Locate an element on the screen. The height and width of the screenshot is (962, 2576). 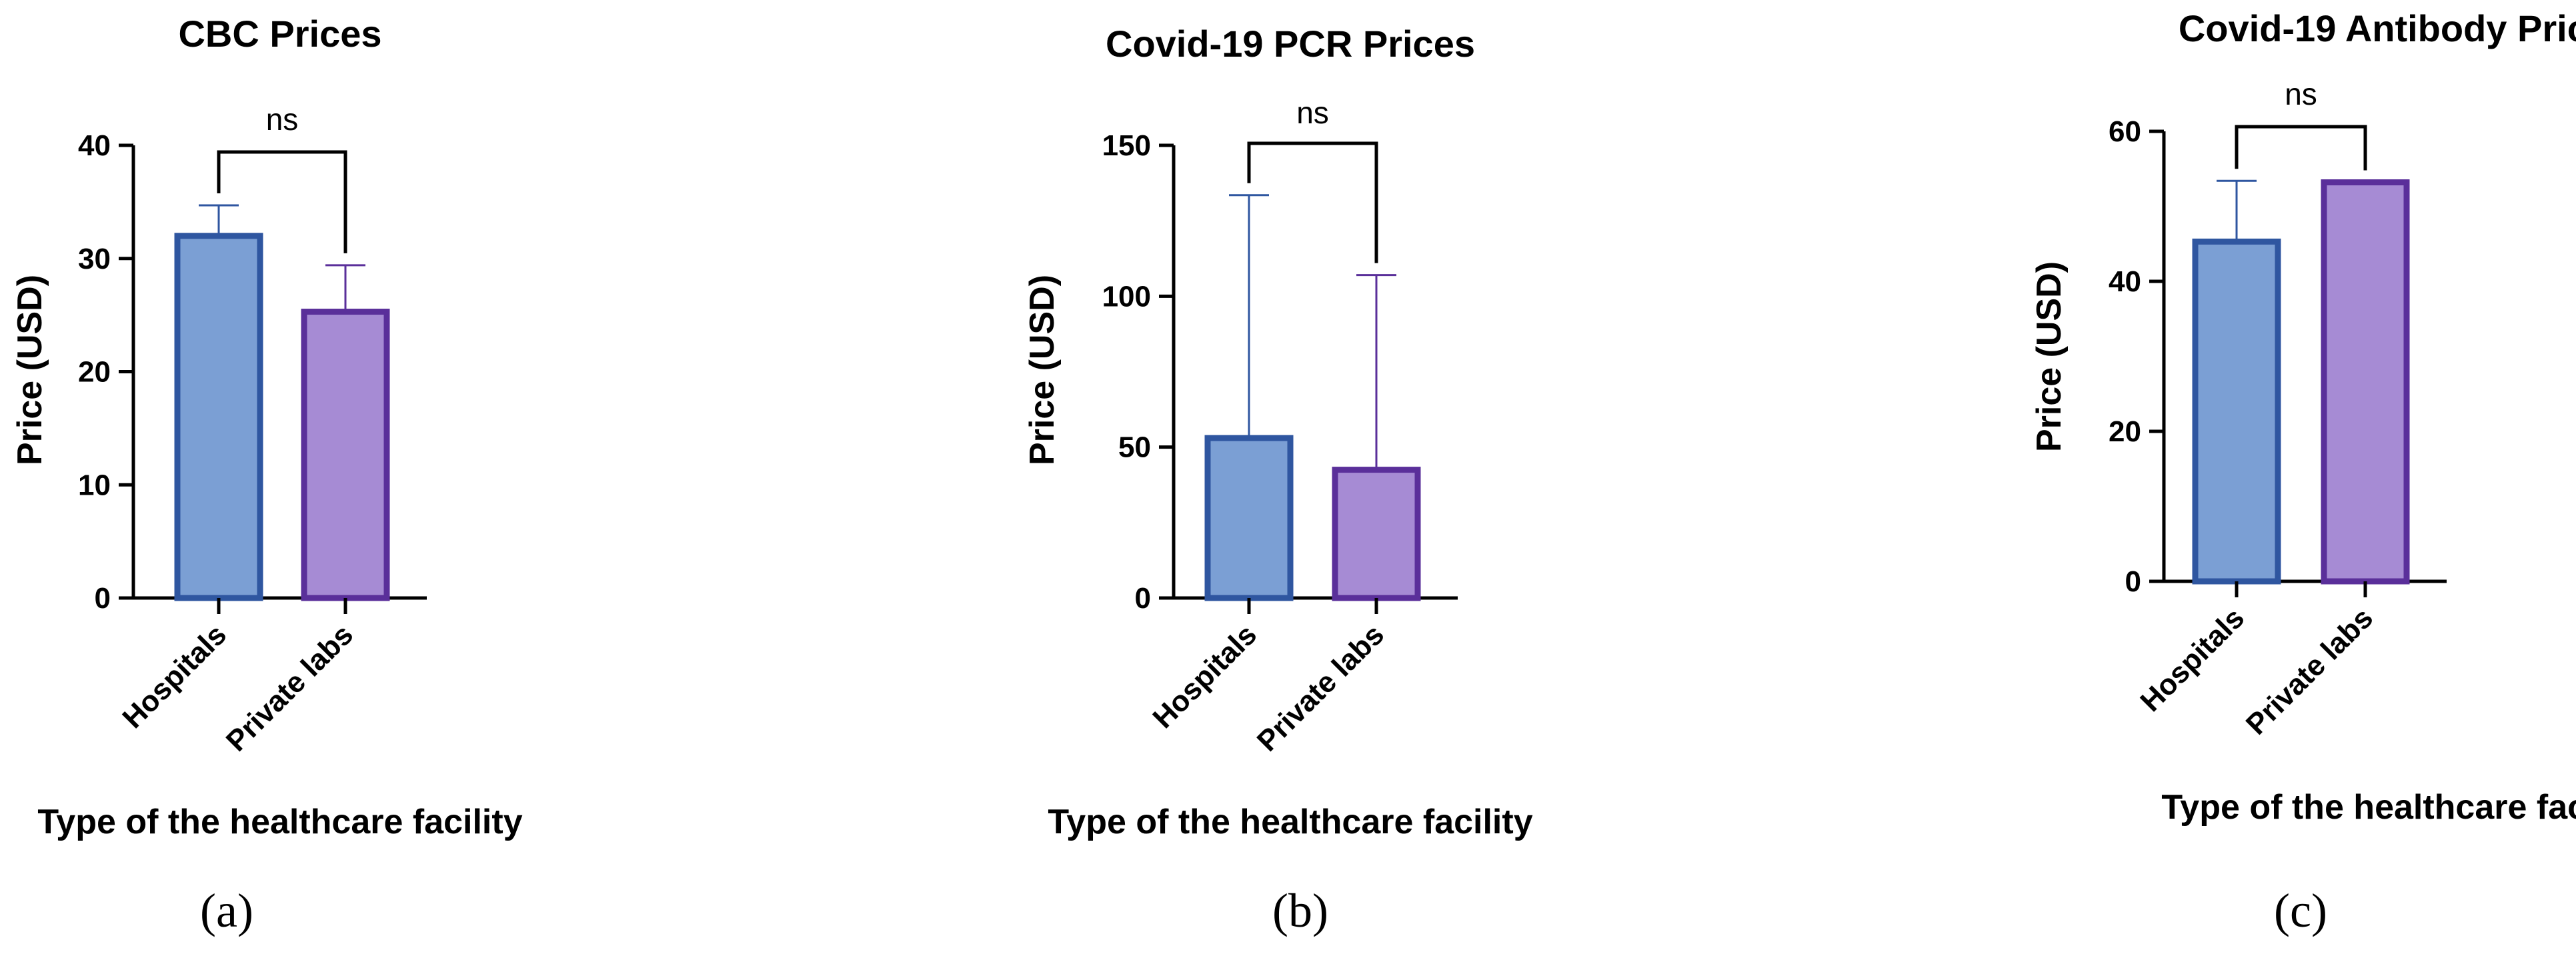
panel-label: (c) is located at coordinates (2300, 910).